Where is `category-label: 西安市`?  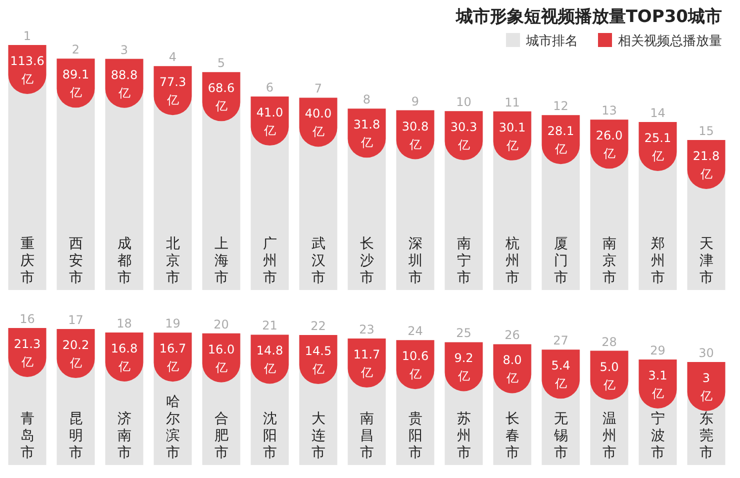
category-label: 西安市 is located at coordinates (75, 261).